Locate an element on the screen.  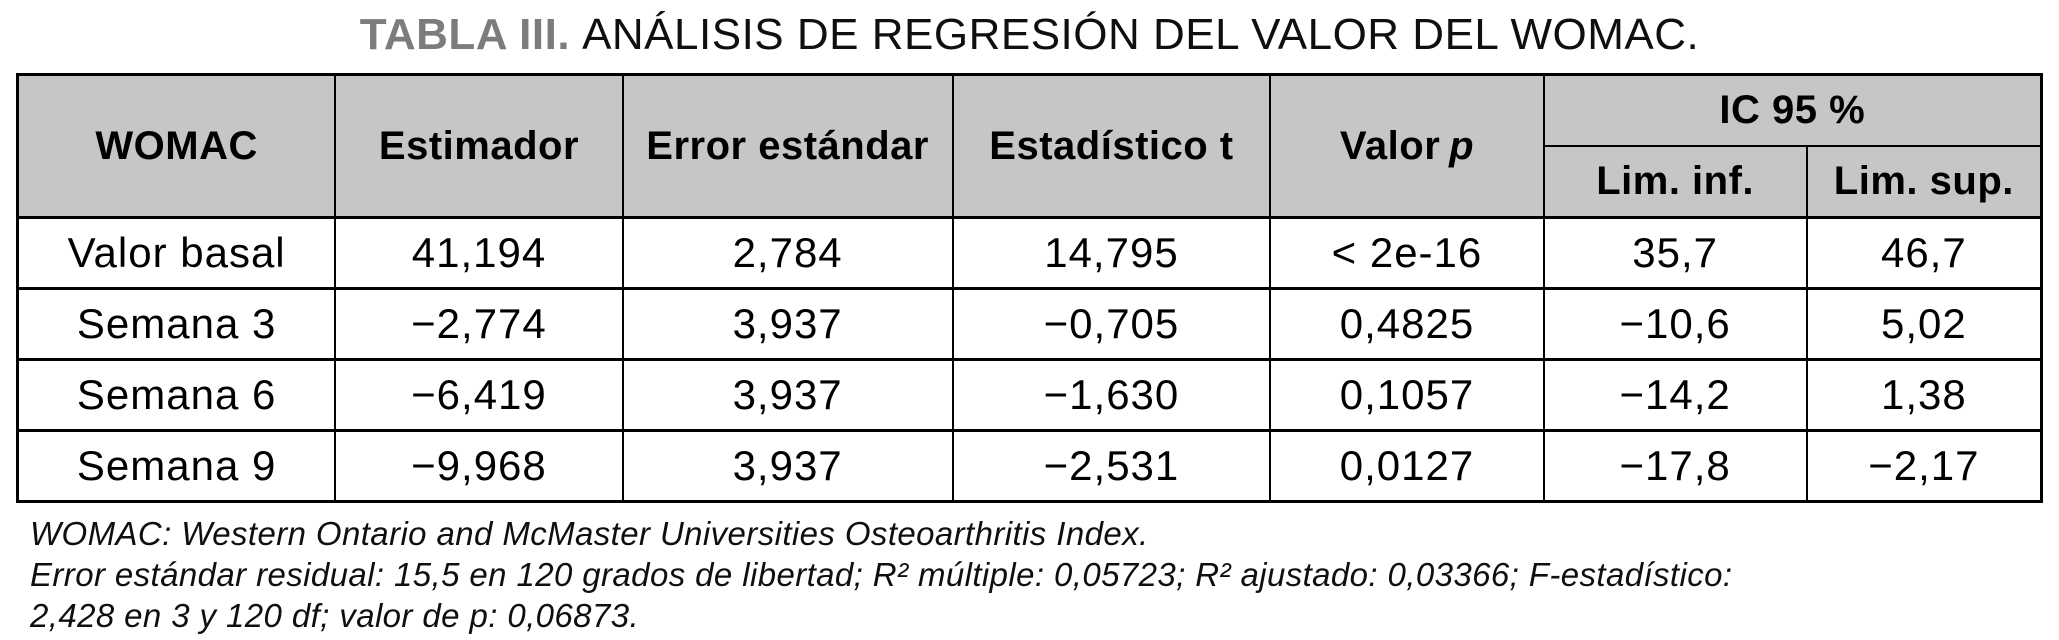
valor-p-prefix: Valor is located at coordinates (1390, 145).